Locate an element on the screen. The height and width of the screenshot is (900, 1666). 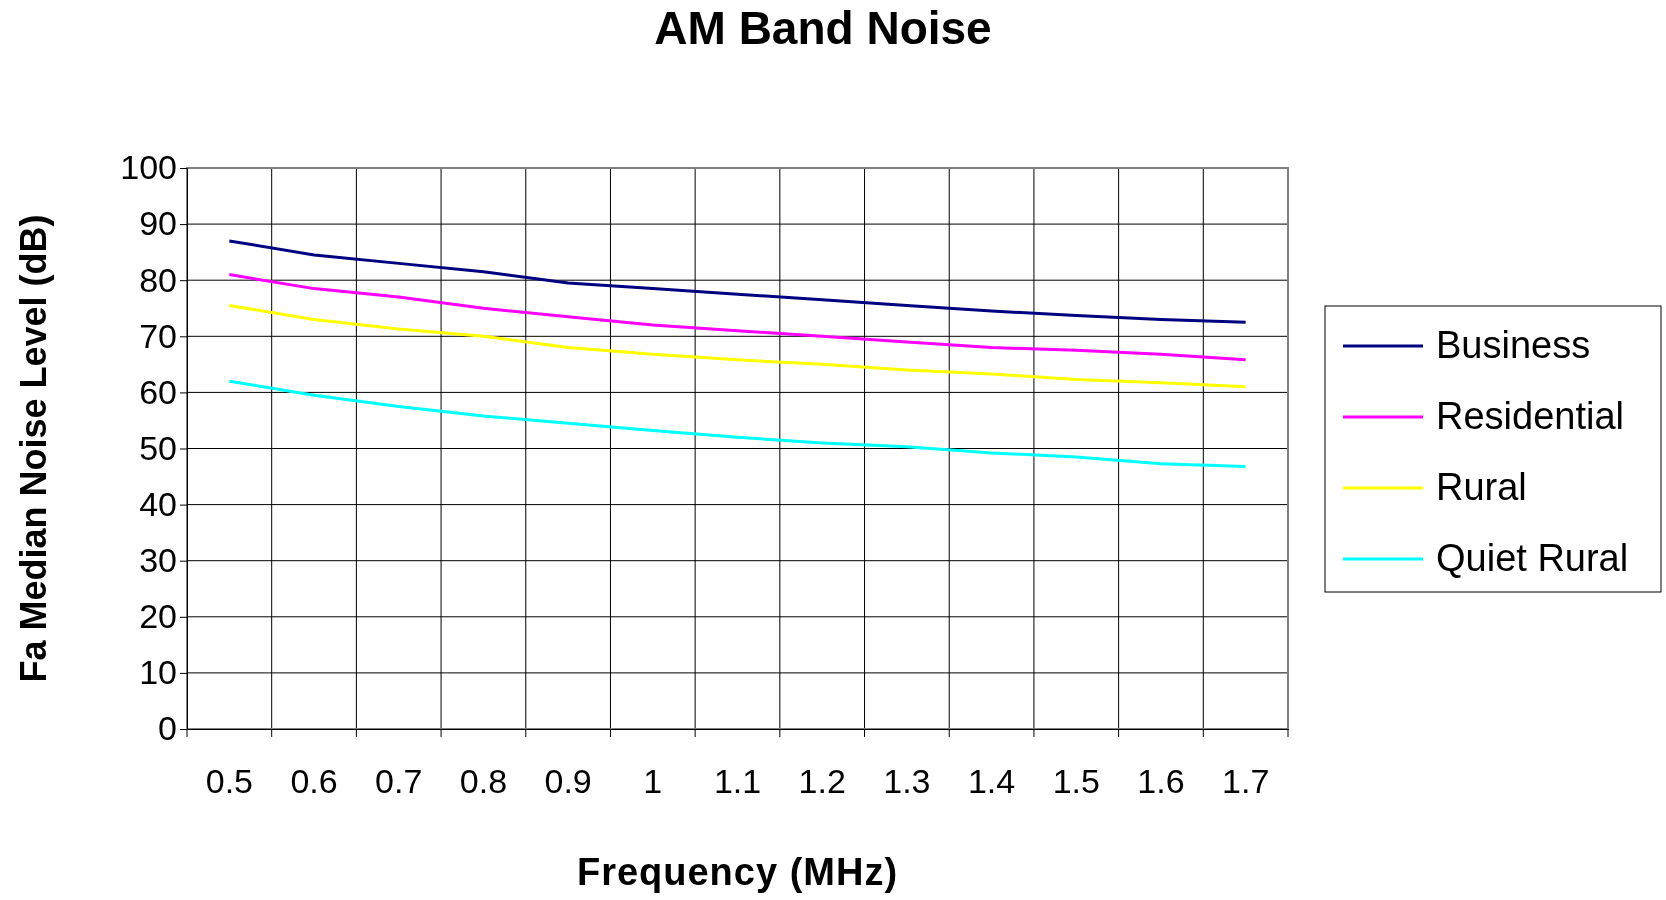
chart-title: AM Band Noise is located at coordinates (823, 28).